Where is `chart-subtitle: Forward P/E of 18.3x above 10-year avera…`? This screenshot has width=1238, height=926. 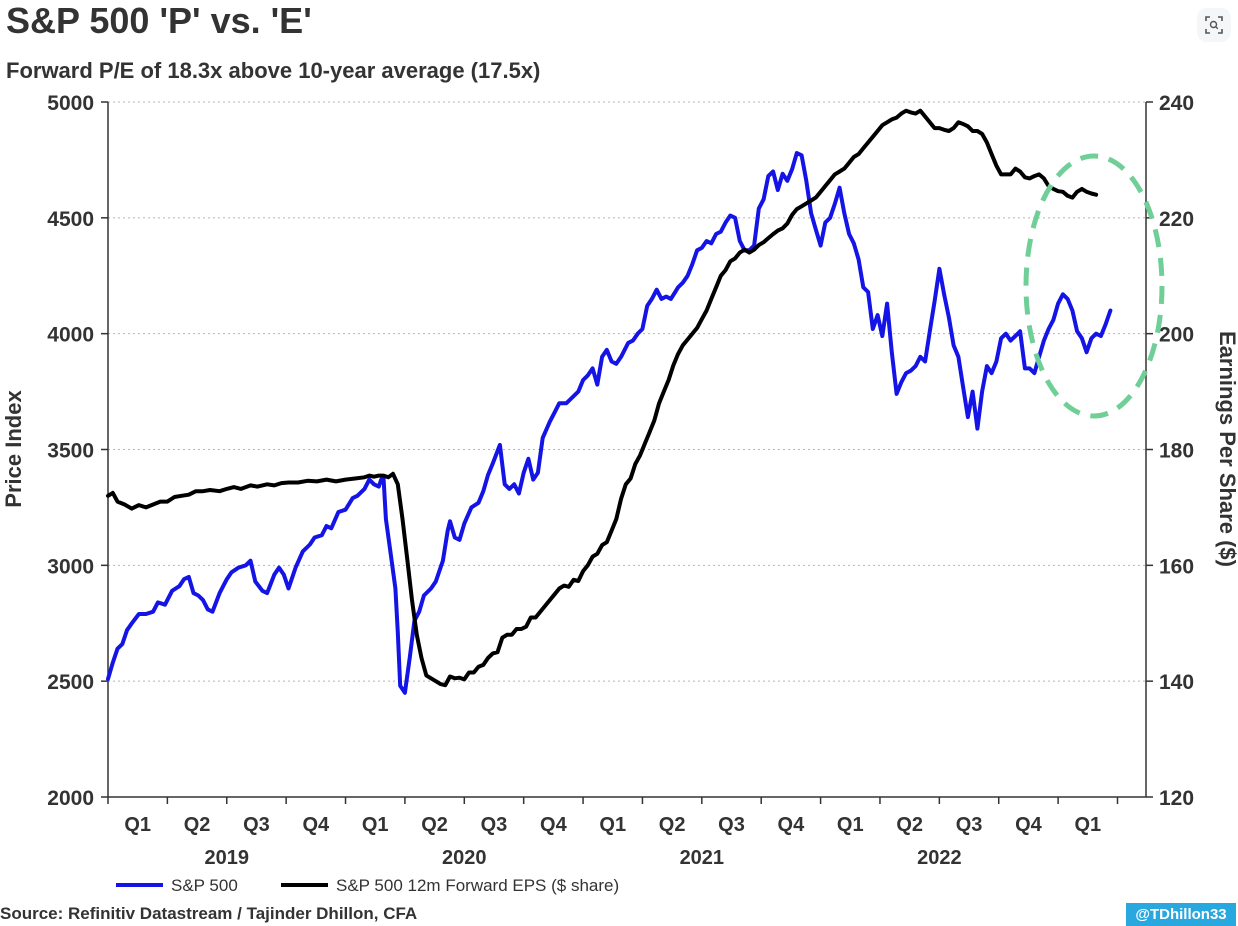
chart-subtitle: Forward P/E of 18.3x above 10-year avera… is located at coordinates (273, 70).